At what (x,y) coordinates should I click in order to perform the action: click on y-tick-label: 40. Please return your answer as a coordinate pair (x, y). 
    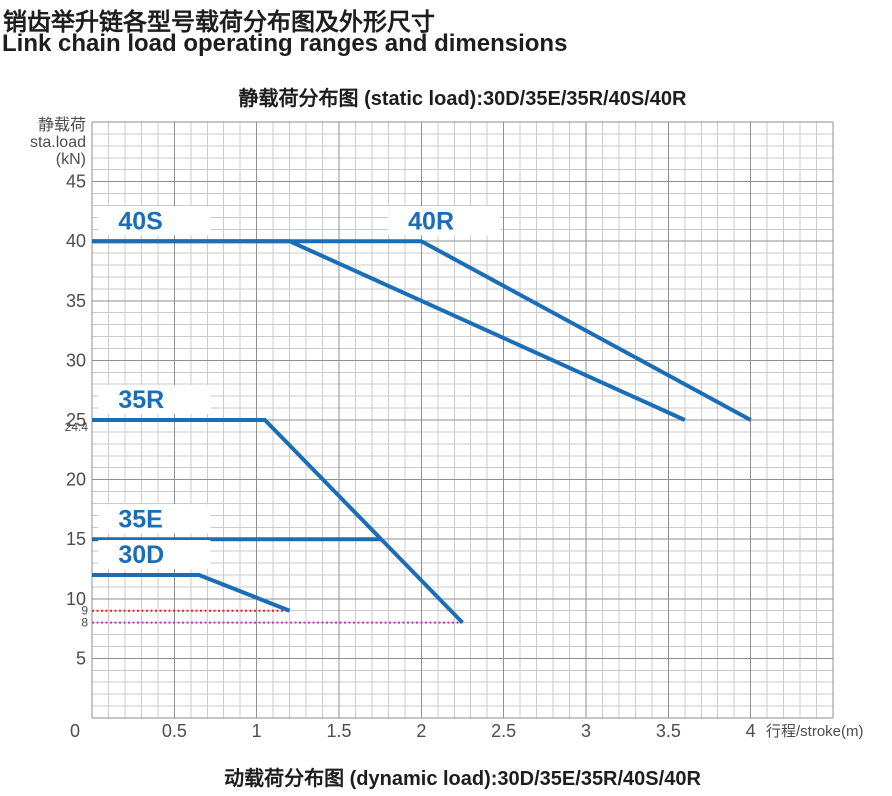
    Looking at the image, I should click on (76, 241).